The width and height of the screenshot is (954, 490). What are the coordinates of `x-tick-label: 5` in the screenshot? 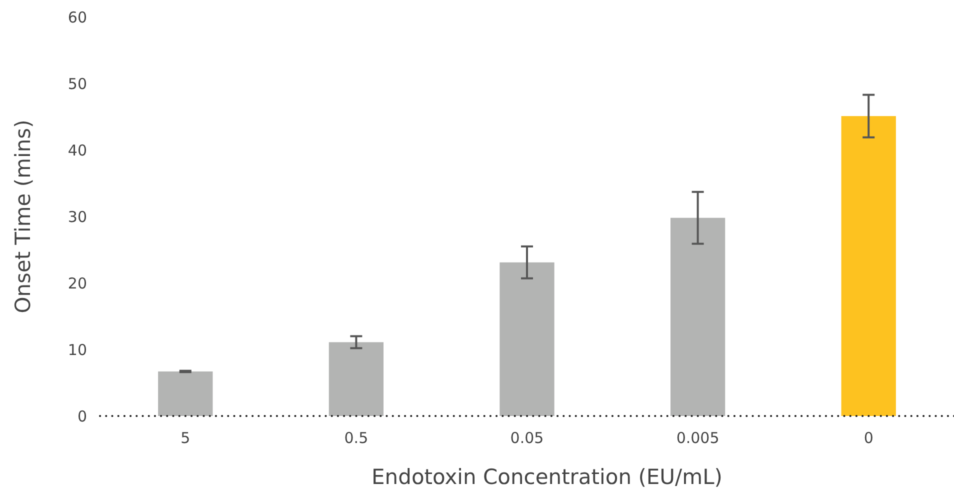 It's located at (185, 438).